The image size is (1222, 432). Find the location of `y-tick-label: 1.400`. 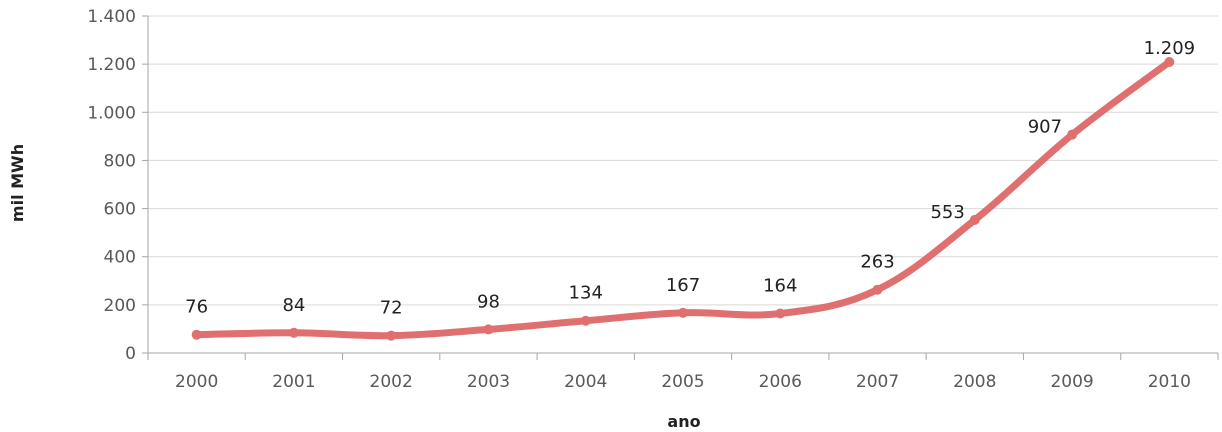

y-tick-label: 1.400 is located at coordinates (111, 17).